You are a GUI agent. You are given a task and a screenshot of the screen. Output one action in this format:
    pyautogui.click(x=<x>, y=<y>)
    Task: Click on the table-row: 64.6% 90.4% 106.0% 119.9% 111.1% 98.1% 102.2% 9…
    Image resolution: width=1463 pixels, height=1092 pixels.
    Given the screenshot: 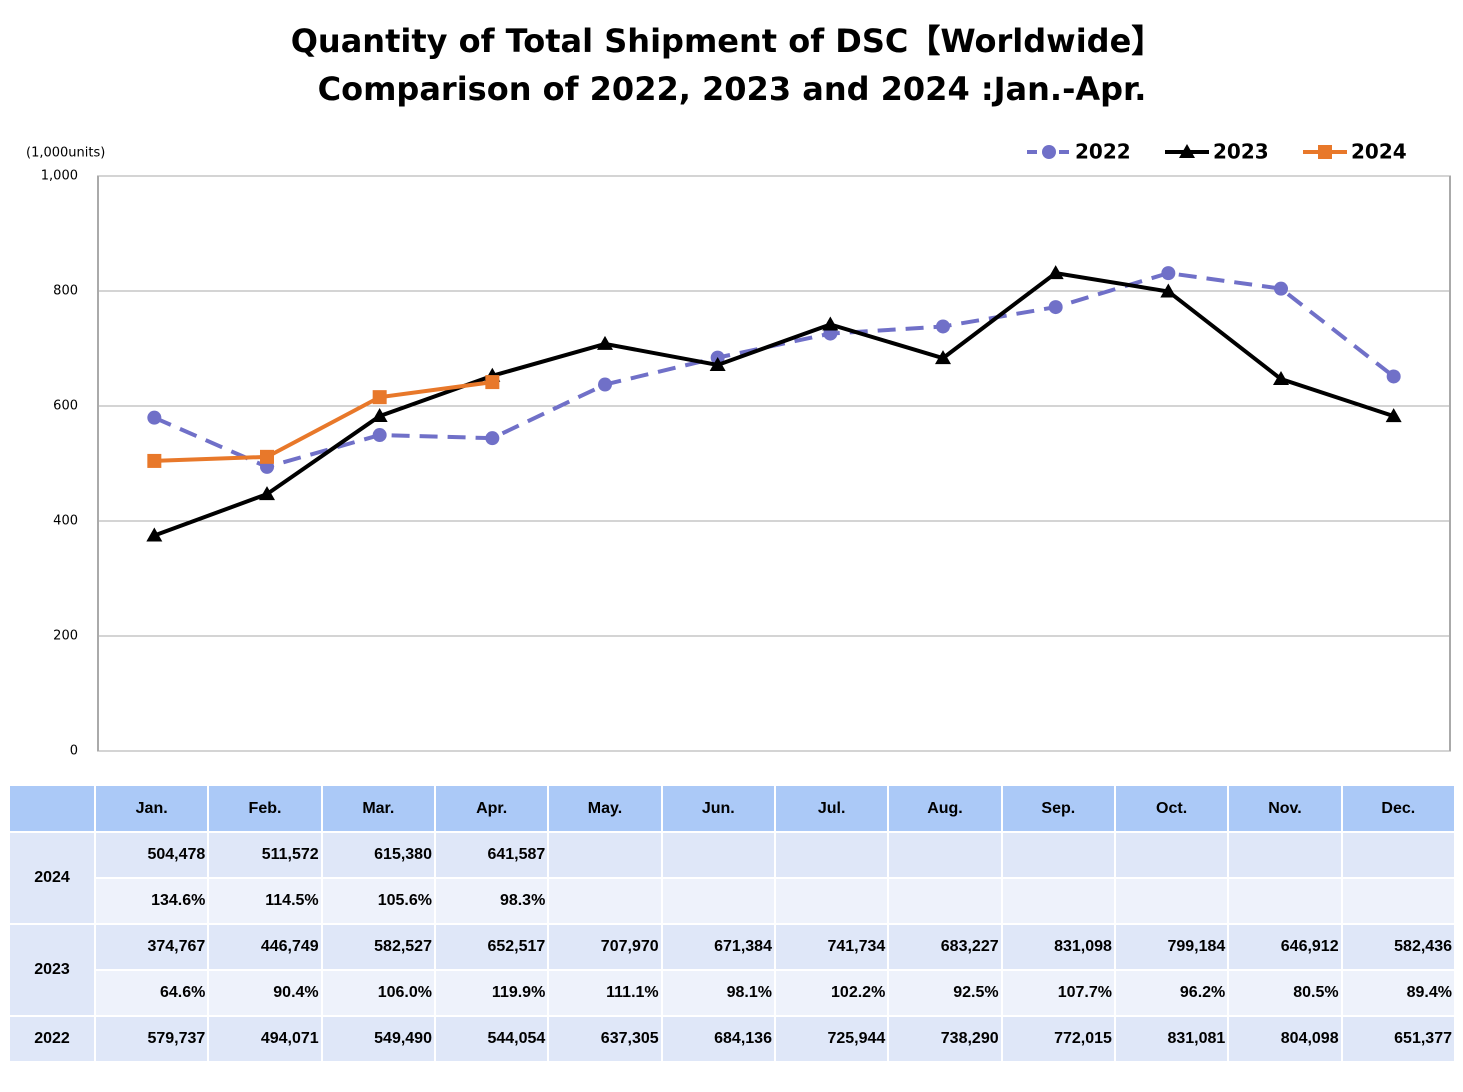 What is the action you would take?
    pyautogui.click(x=732, y=993)
    